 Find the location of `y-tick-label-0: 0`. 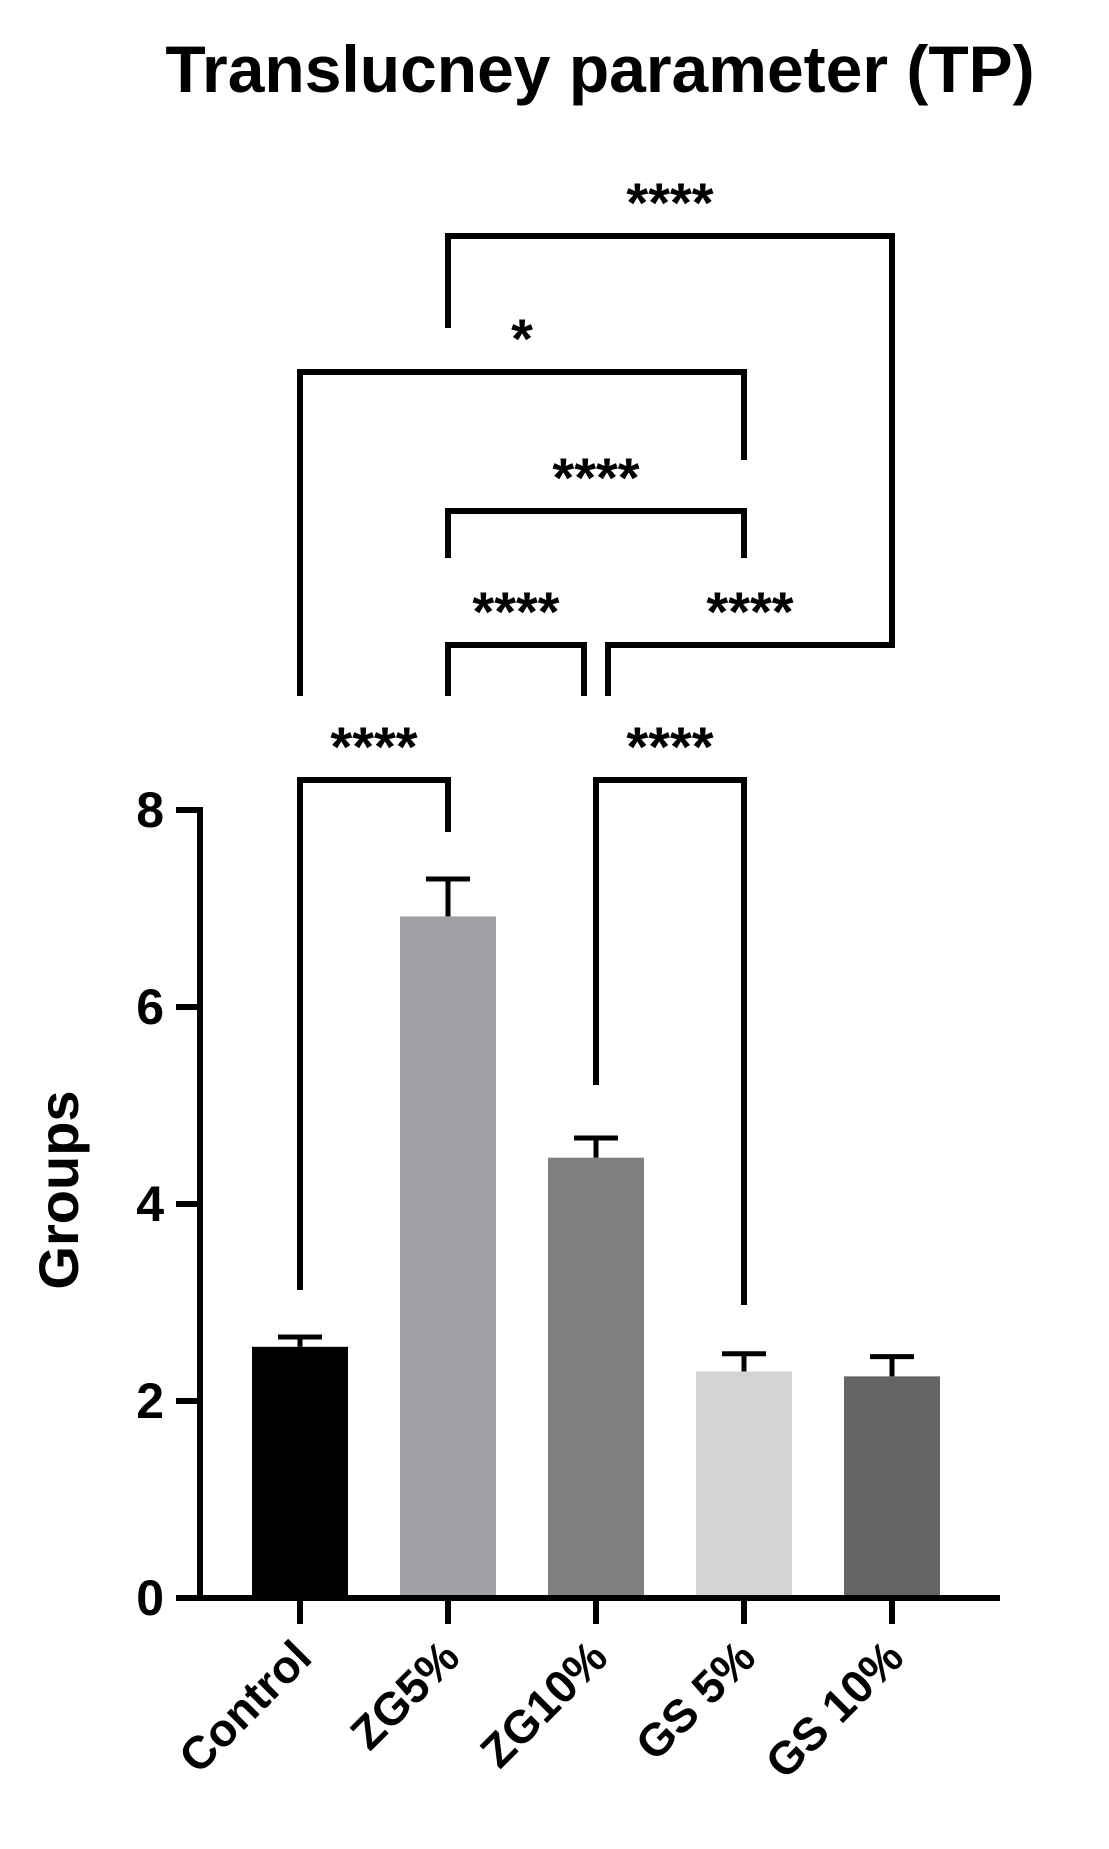

y-tick-label-0: 0 is located at coordinates (150, 1598).